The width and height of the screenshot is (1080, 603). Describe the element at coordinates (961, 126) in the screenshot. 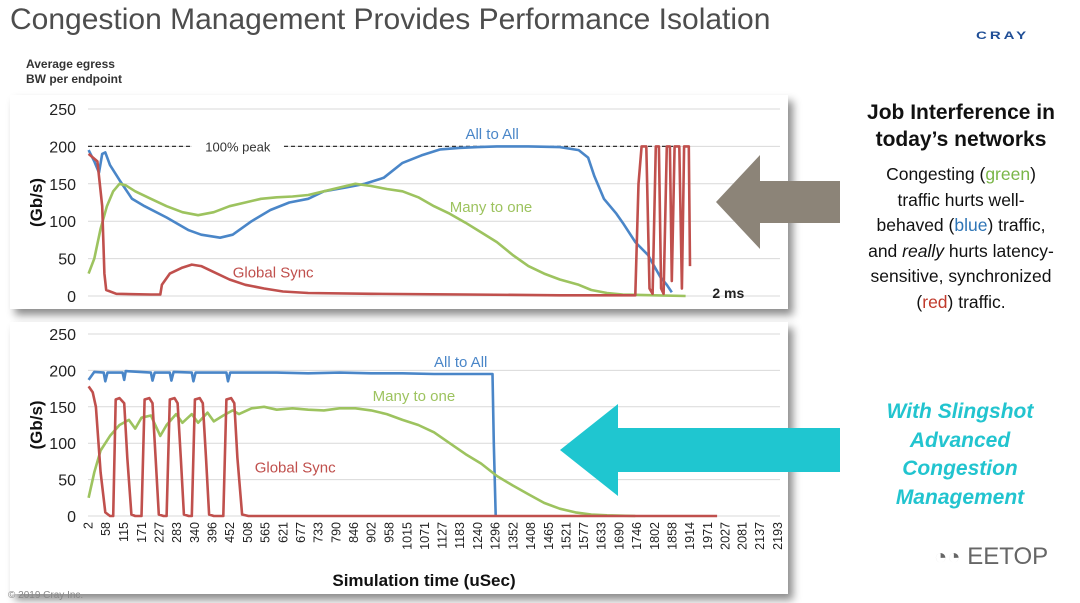

I see `interference-heading: Job Interference in today’s networks` at that location.